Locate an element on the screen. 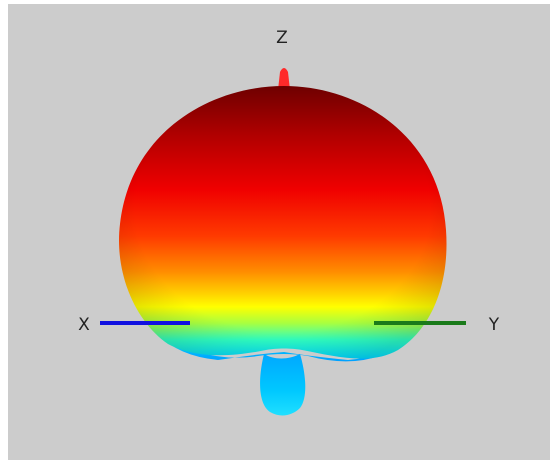 The image size is (555, 464). z-axis-tip is located at coordinates (284, 79).